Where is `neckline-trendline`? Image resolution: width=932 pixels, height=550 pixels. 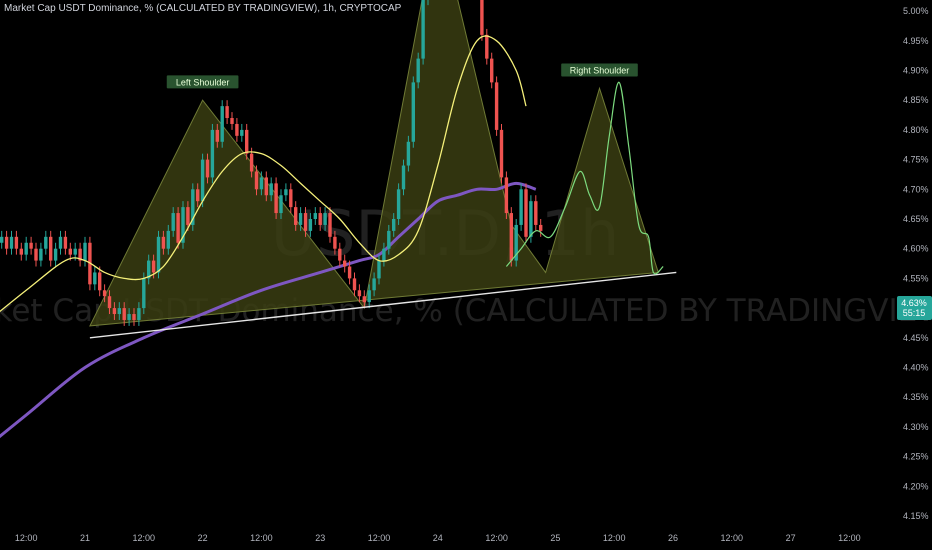
neckline-trendline is located at coordinates (383, 305).